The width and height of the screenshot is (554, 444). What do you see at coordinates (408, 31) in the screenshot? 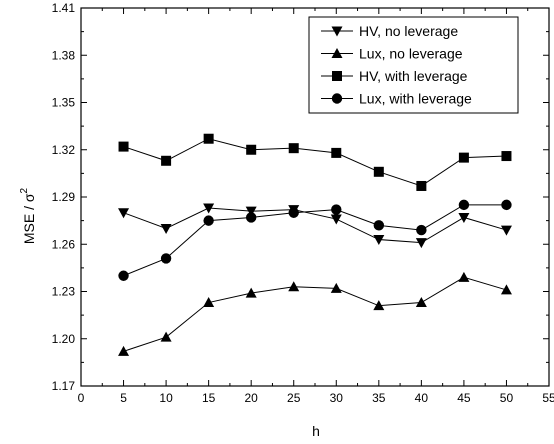
I see `legend-label: HV, no leverage` at bounding box center [408, 31].